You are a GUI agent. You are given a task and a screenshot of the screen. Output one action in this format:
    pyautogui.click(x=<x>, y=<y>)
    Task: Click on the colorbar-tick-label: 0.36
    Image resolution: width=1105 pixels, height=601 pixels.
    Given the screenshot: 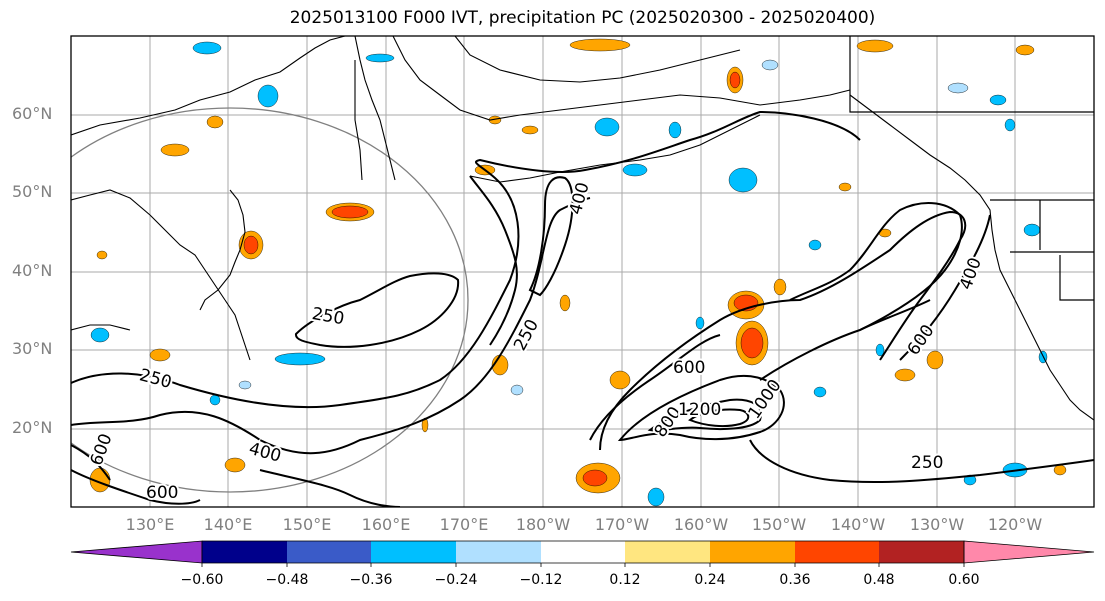 What is the action you would take?
    pyautogui.click(x=795, y=580)
    